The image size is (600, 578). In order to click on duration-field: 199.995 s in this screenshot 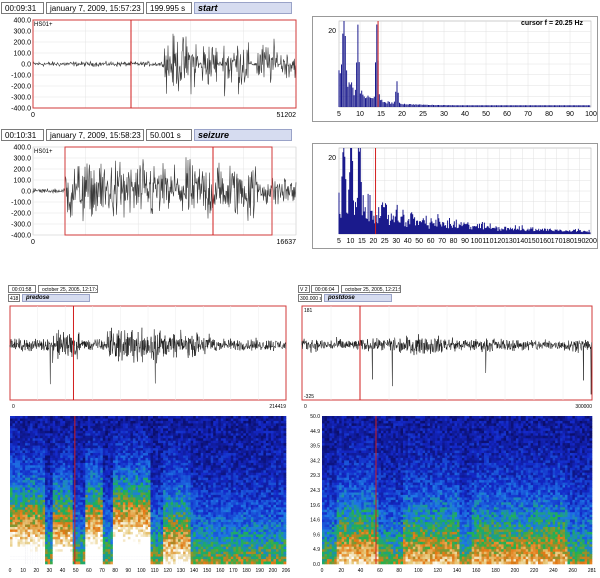, I will do `click(169, 8)`.